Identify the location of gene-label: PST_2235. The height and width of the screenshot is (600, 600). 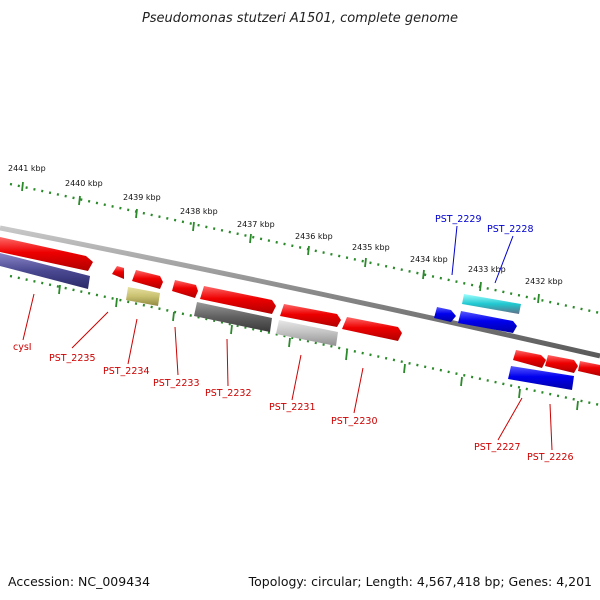
(72, 358).